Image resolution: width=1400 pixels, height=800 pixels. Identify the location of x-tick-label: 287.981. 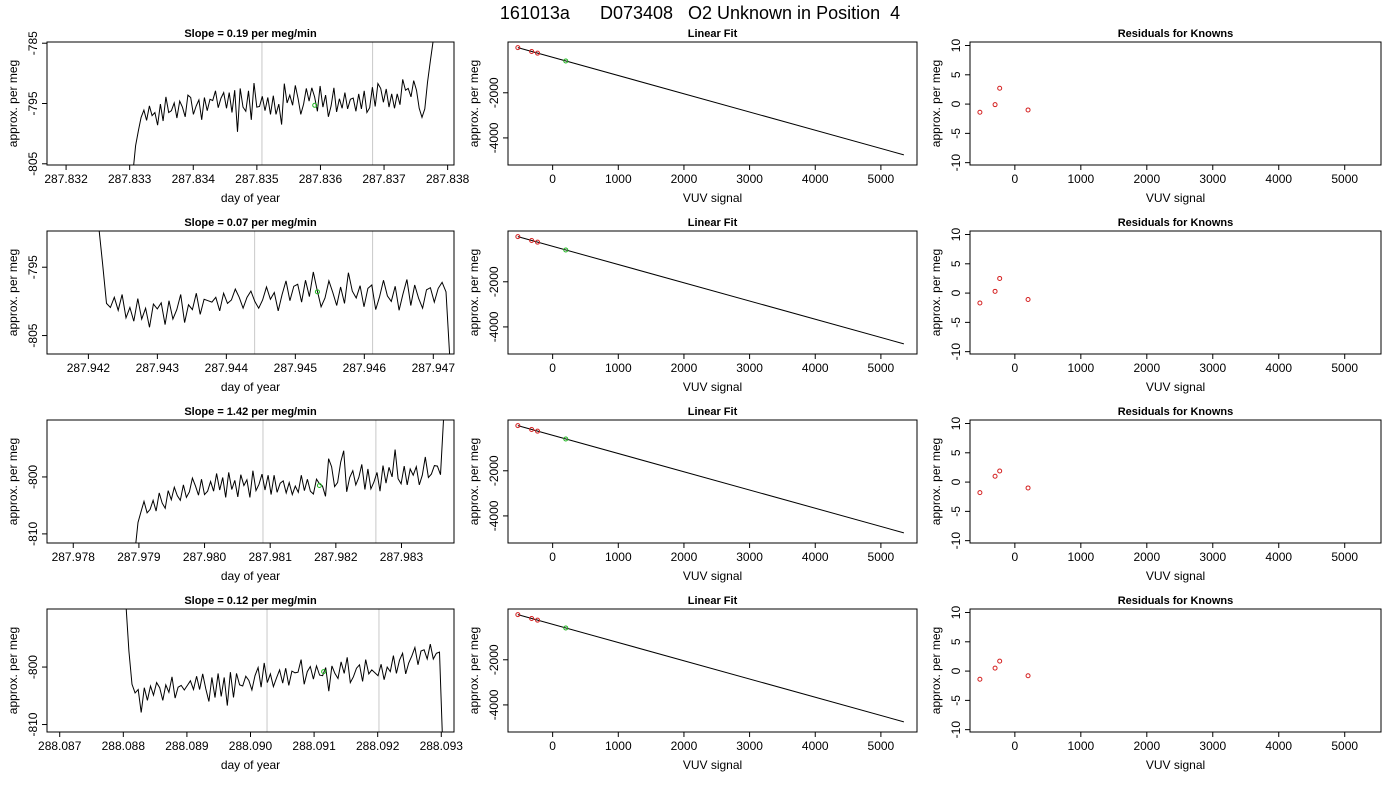
(270, 557).